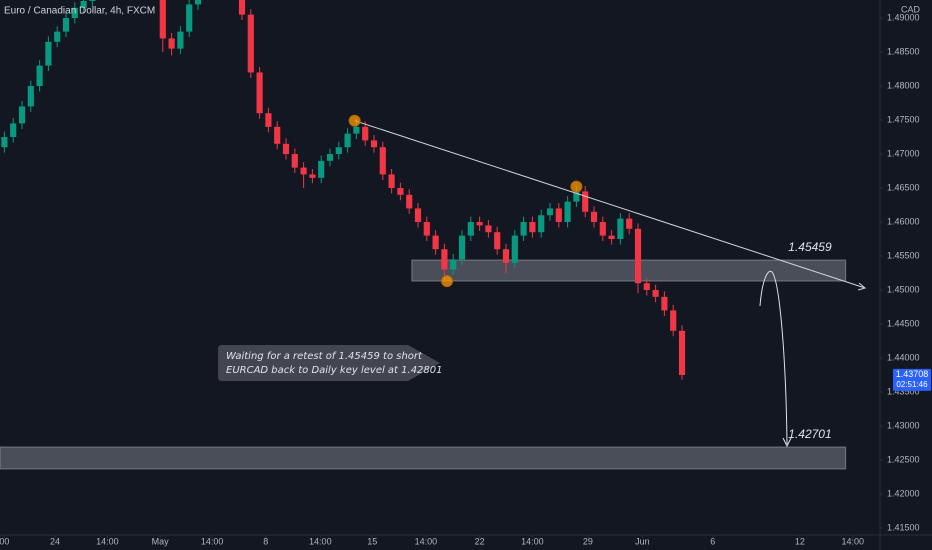 Image resolution: width=932 pixels, height=550 pixels. What do you see at coordinates (372, 541) in the screenshot?
I see `x-tick-label: 15` at bounding box center [372, 541].